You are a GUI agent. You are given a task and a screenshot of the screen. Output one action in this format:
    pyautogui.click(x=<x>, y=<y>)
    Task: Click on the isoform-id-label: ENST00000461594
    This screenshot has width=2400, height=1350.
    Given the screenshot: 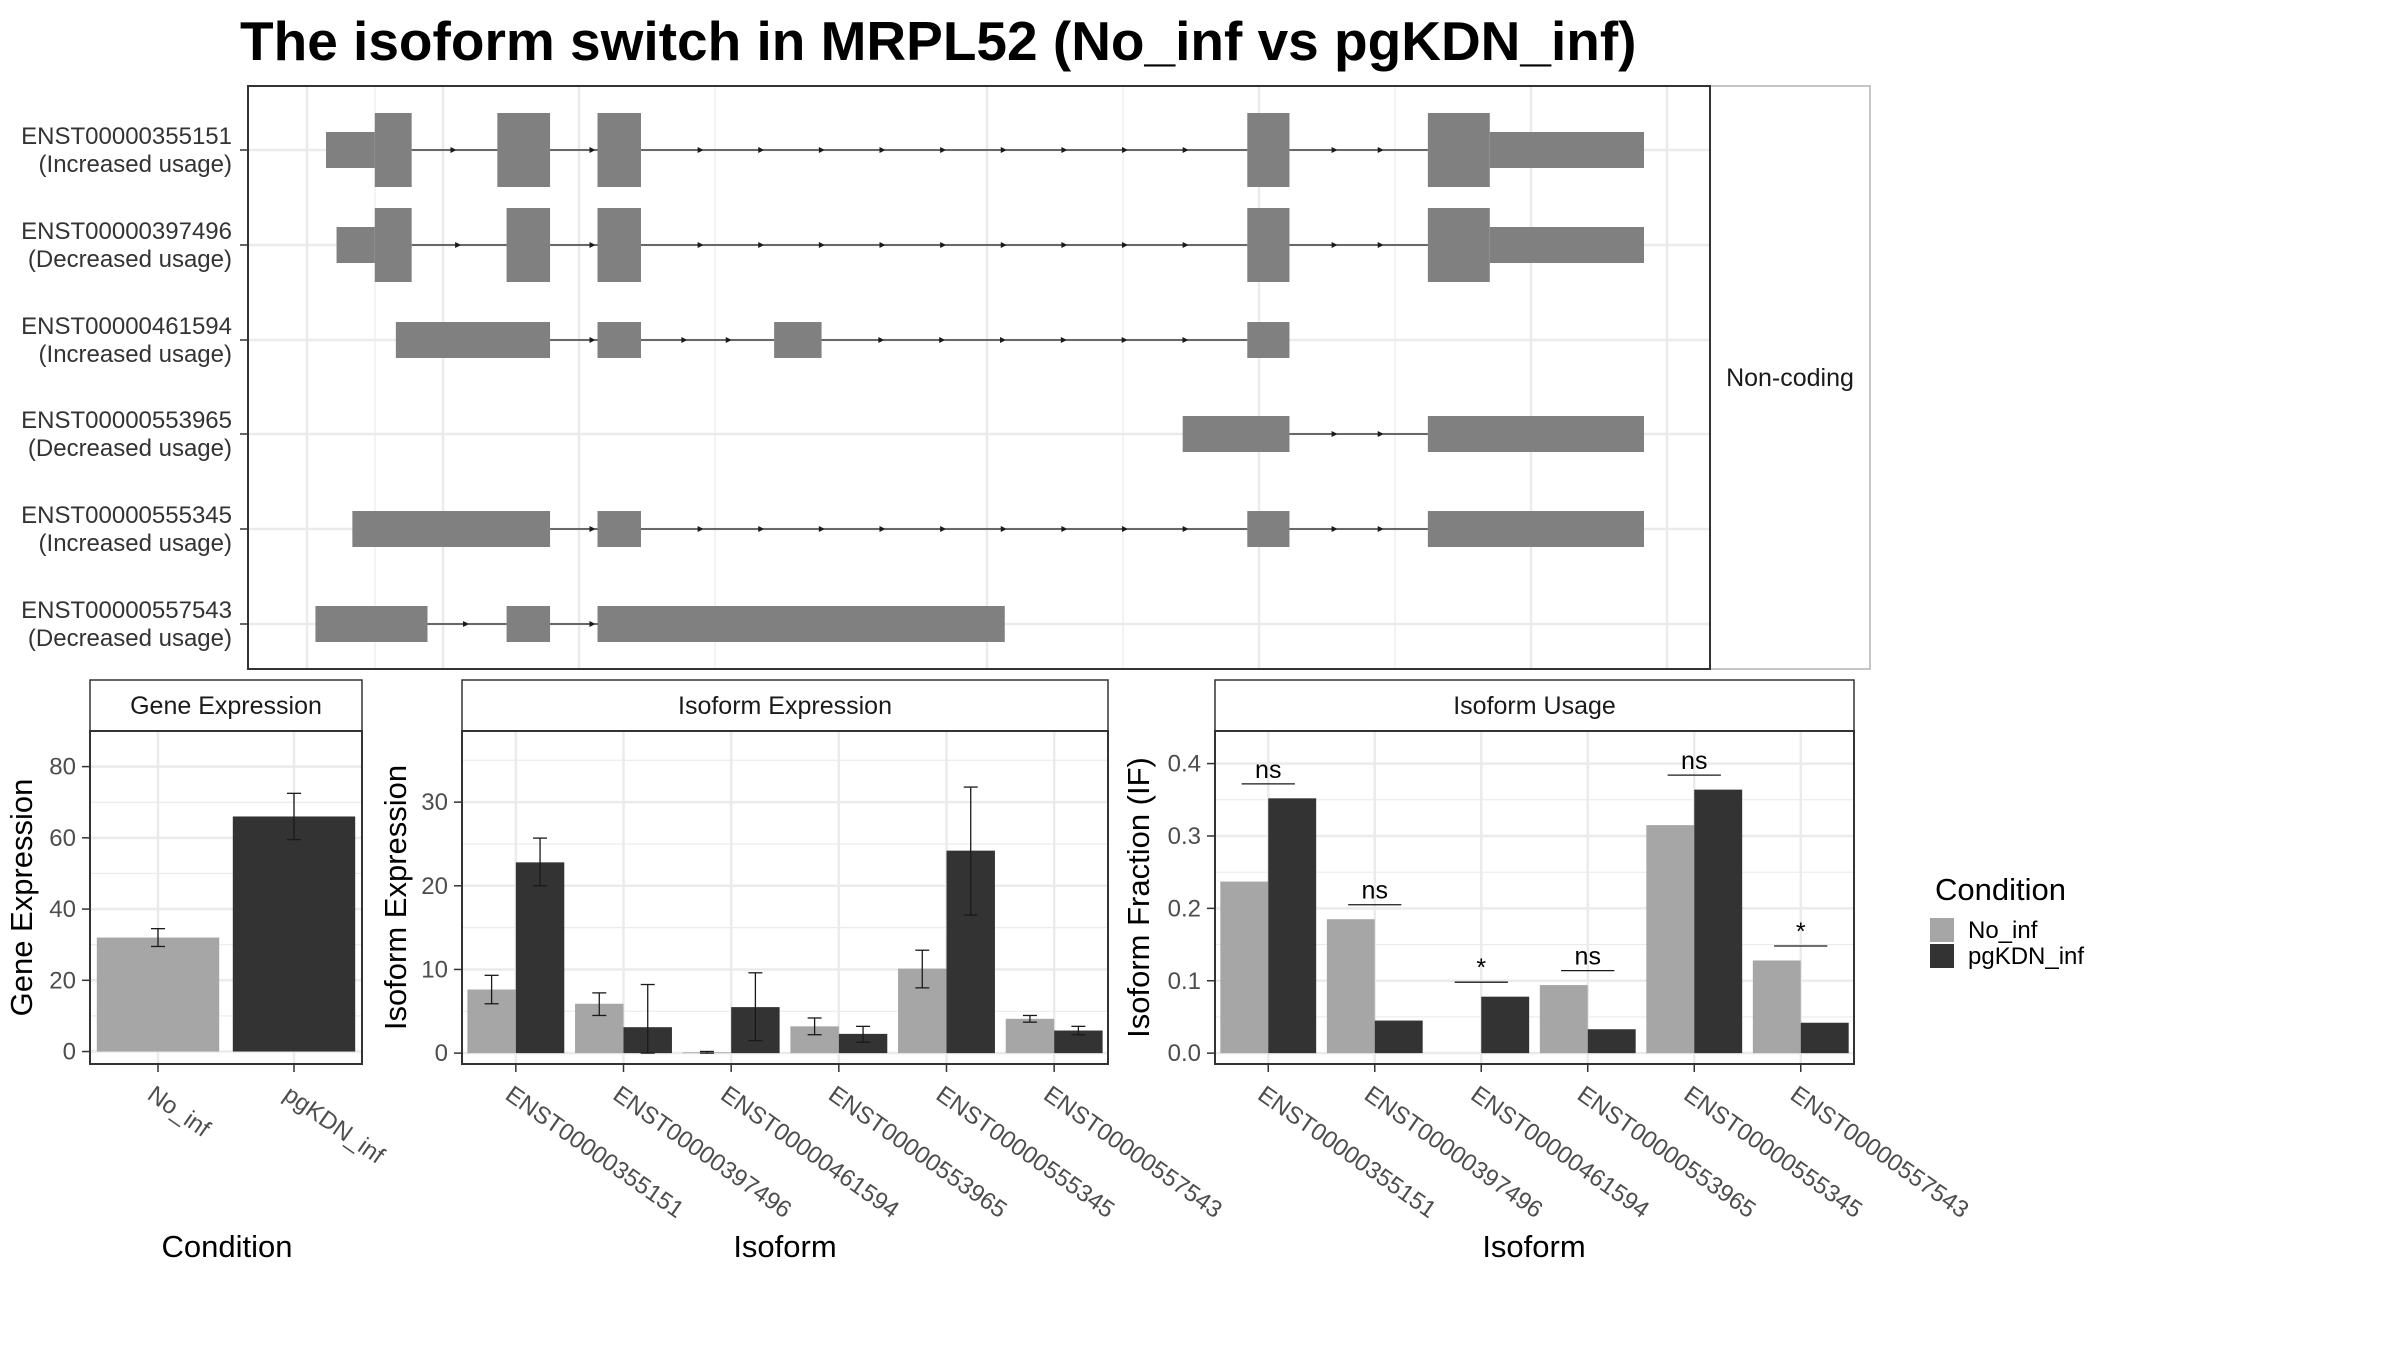 What is the action you would take?
    pyautogui.click(x=126, y=326)
    